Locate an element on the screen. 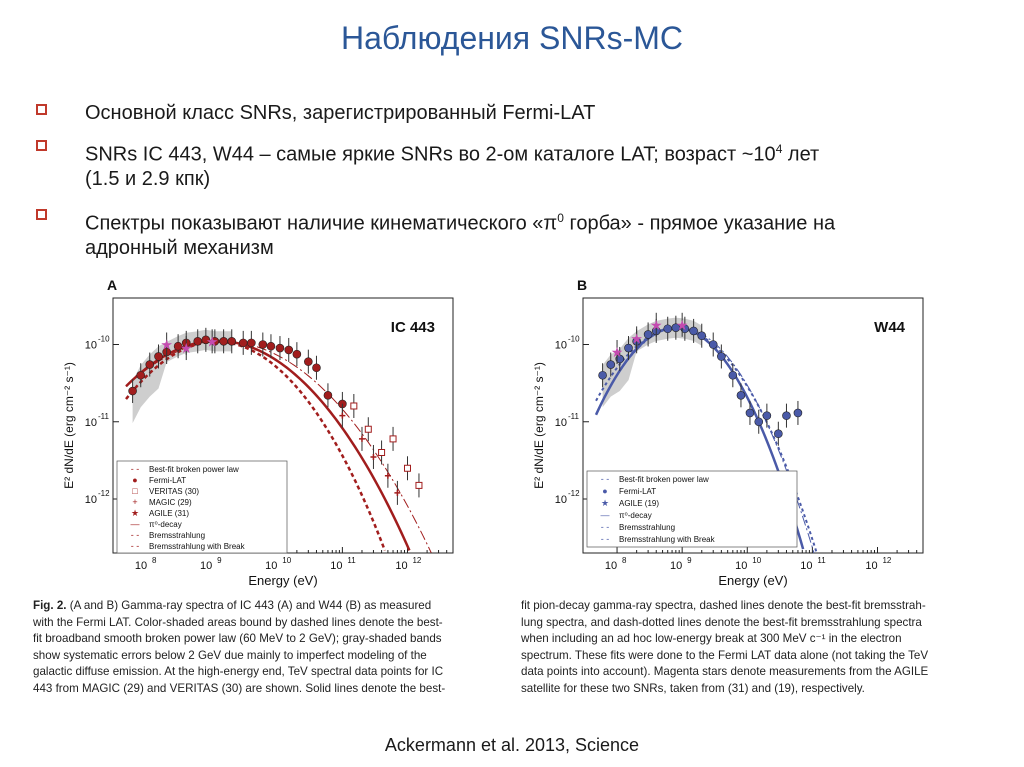  legend-entry: AGILE (19) is located at coordinates (639, 503).